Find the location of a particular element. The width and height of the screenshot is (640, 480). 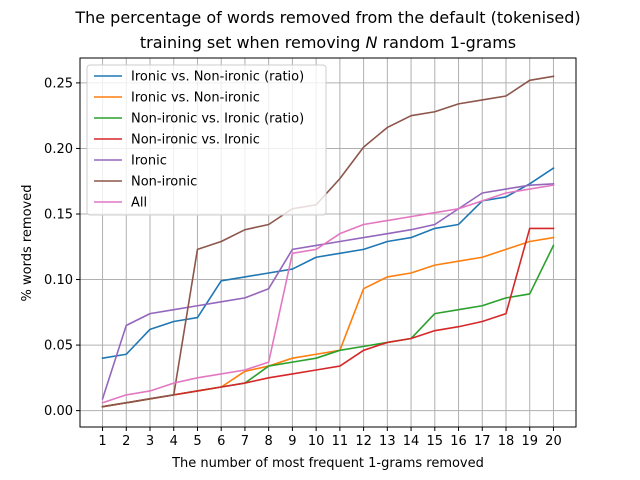

x-tick-label: 3 is located at coordinates (150, 441).